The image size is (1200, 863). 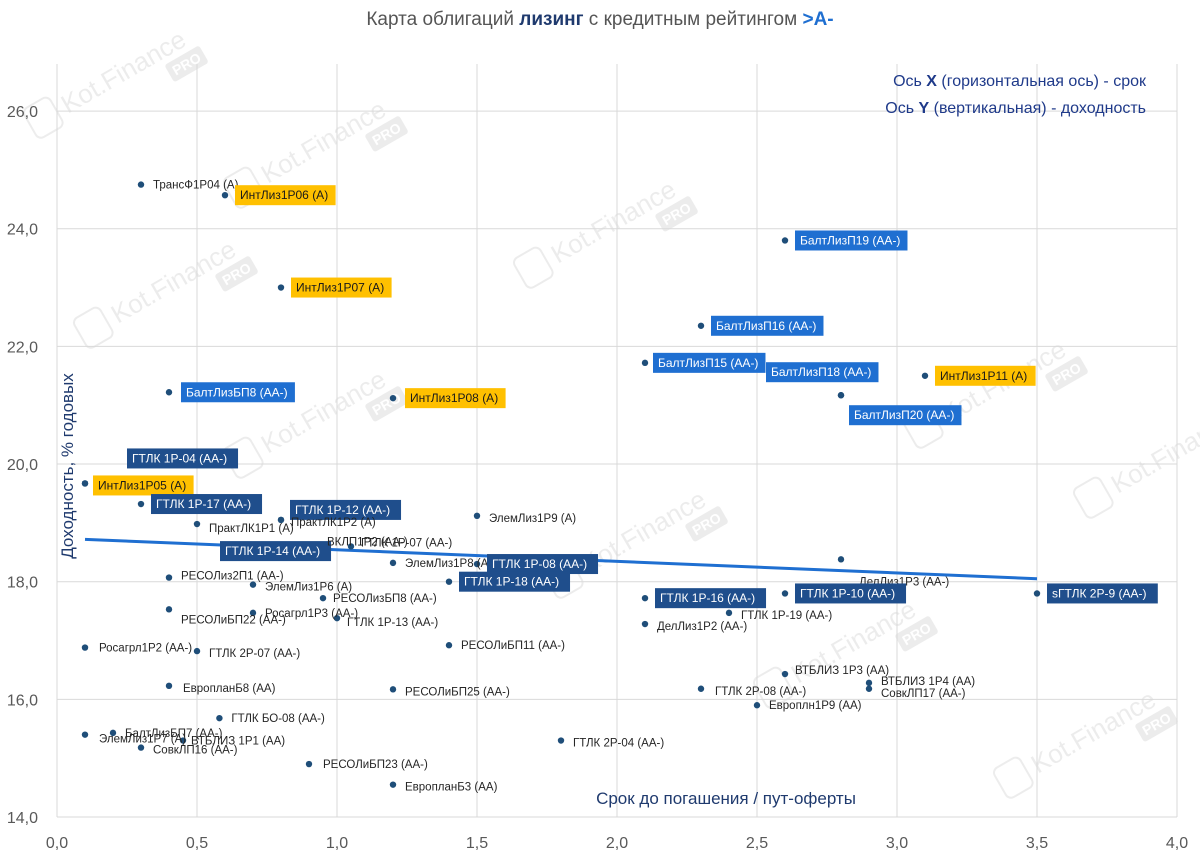 What do you see at coordinates (726, 798) in the screenshot?
I see `x-axis-label: Срок до погашения / пут-оферты` at bounding box center [726, 798].